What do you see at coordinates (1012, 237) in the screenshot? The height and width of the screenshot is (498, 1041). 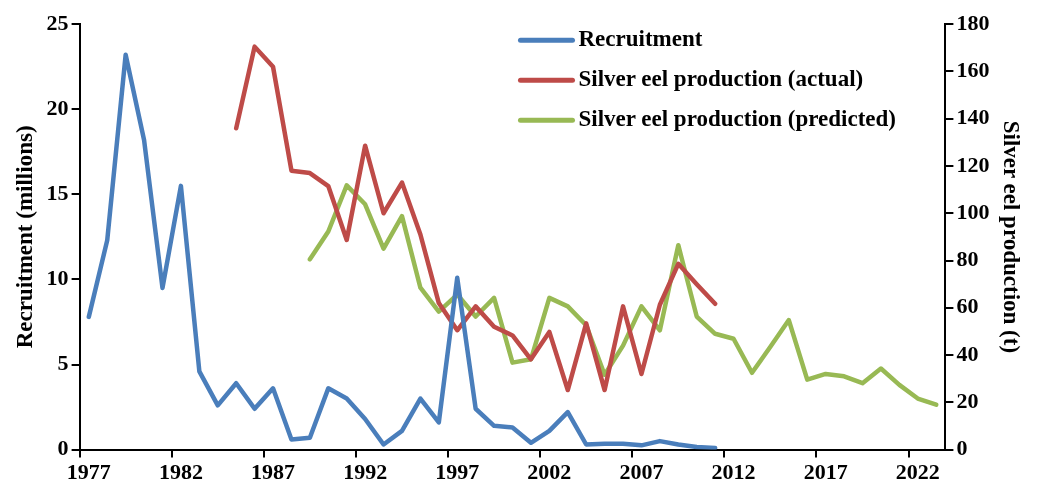 I see `y2-axis-title: Silver eel production (t)` at bounding box center [1012, 237].